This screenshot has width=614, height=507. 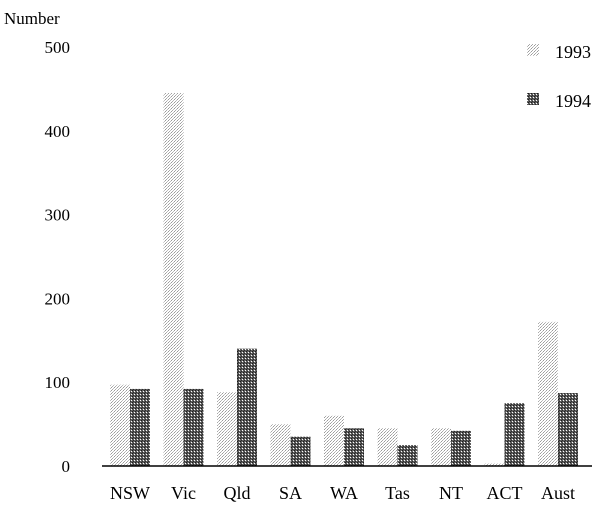 I want to click on y-tick-label: 500, so click(x=58, y=47).